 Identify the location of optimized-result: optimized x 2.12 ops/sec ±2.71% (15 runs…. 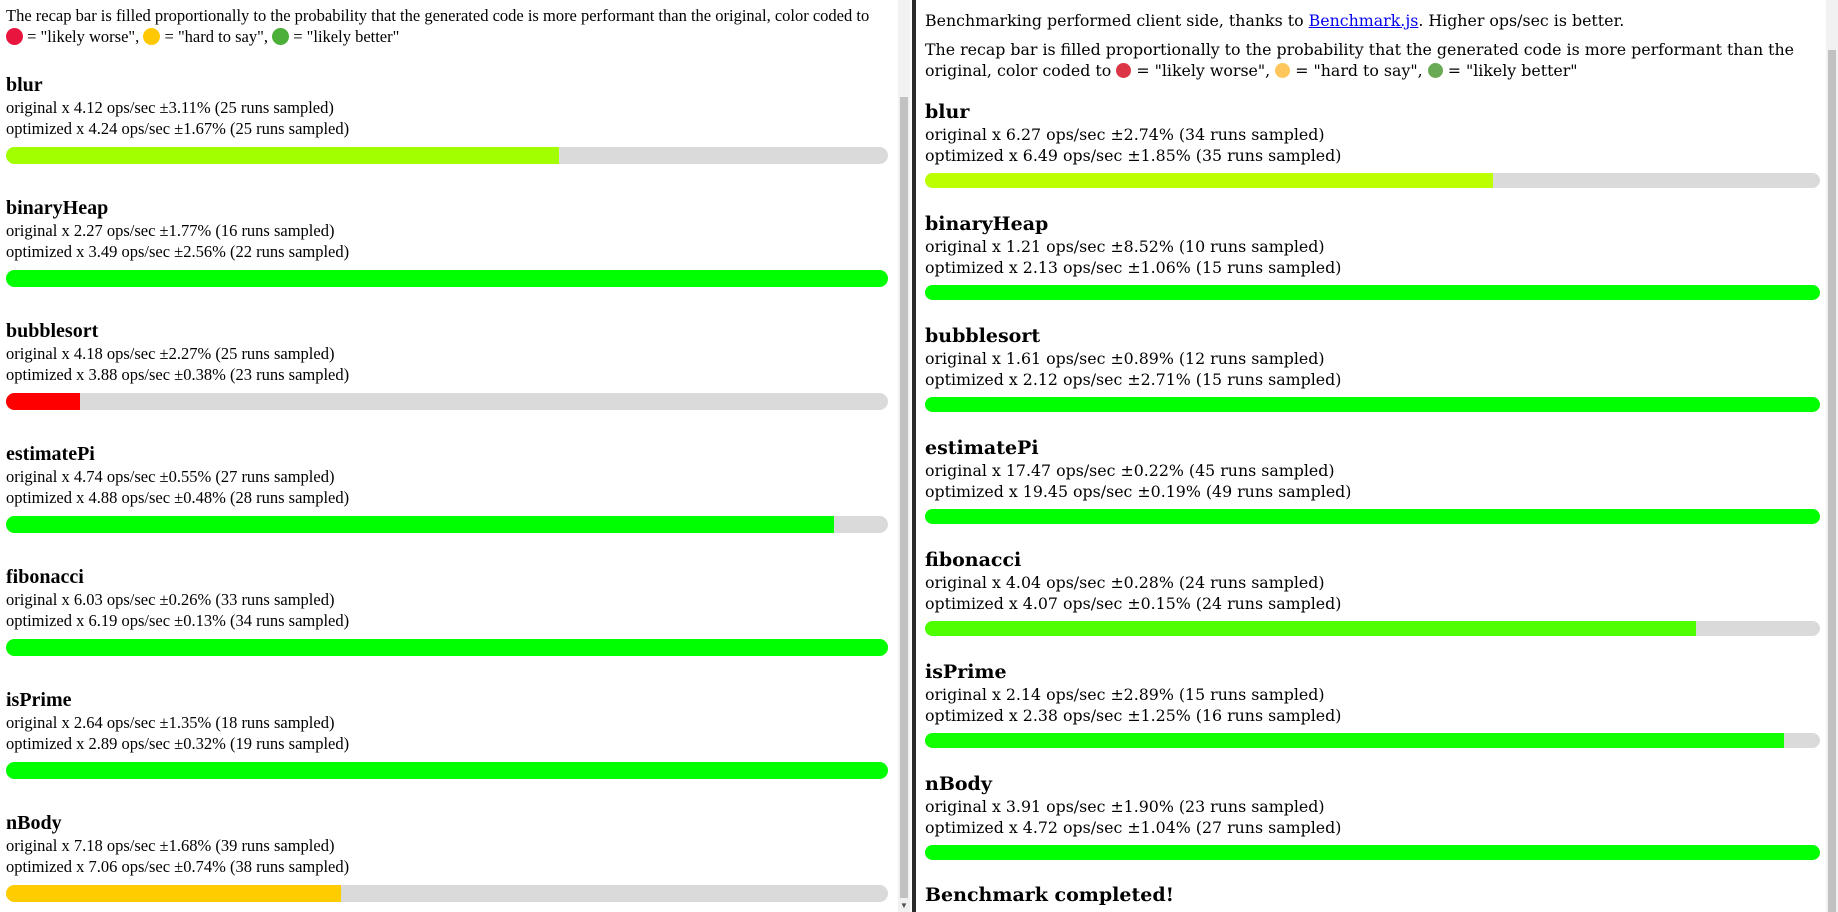
(1133, 379).